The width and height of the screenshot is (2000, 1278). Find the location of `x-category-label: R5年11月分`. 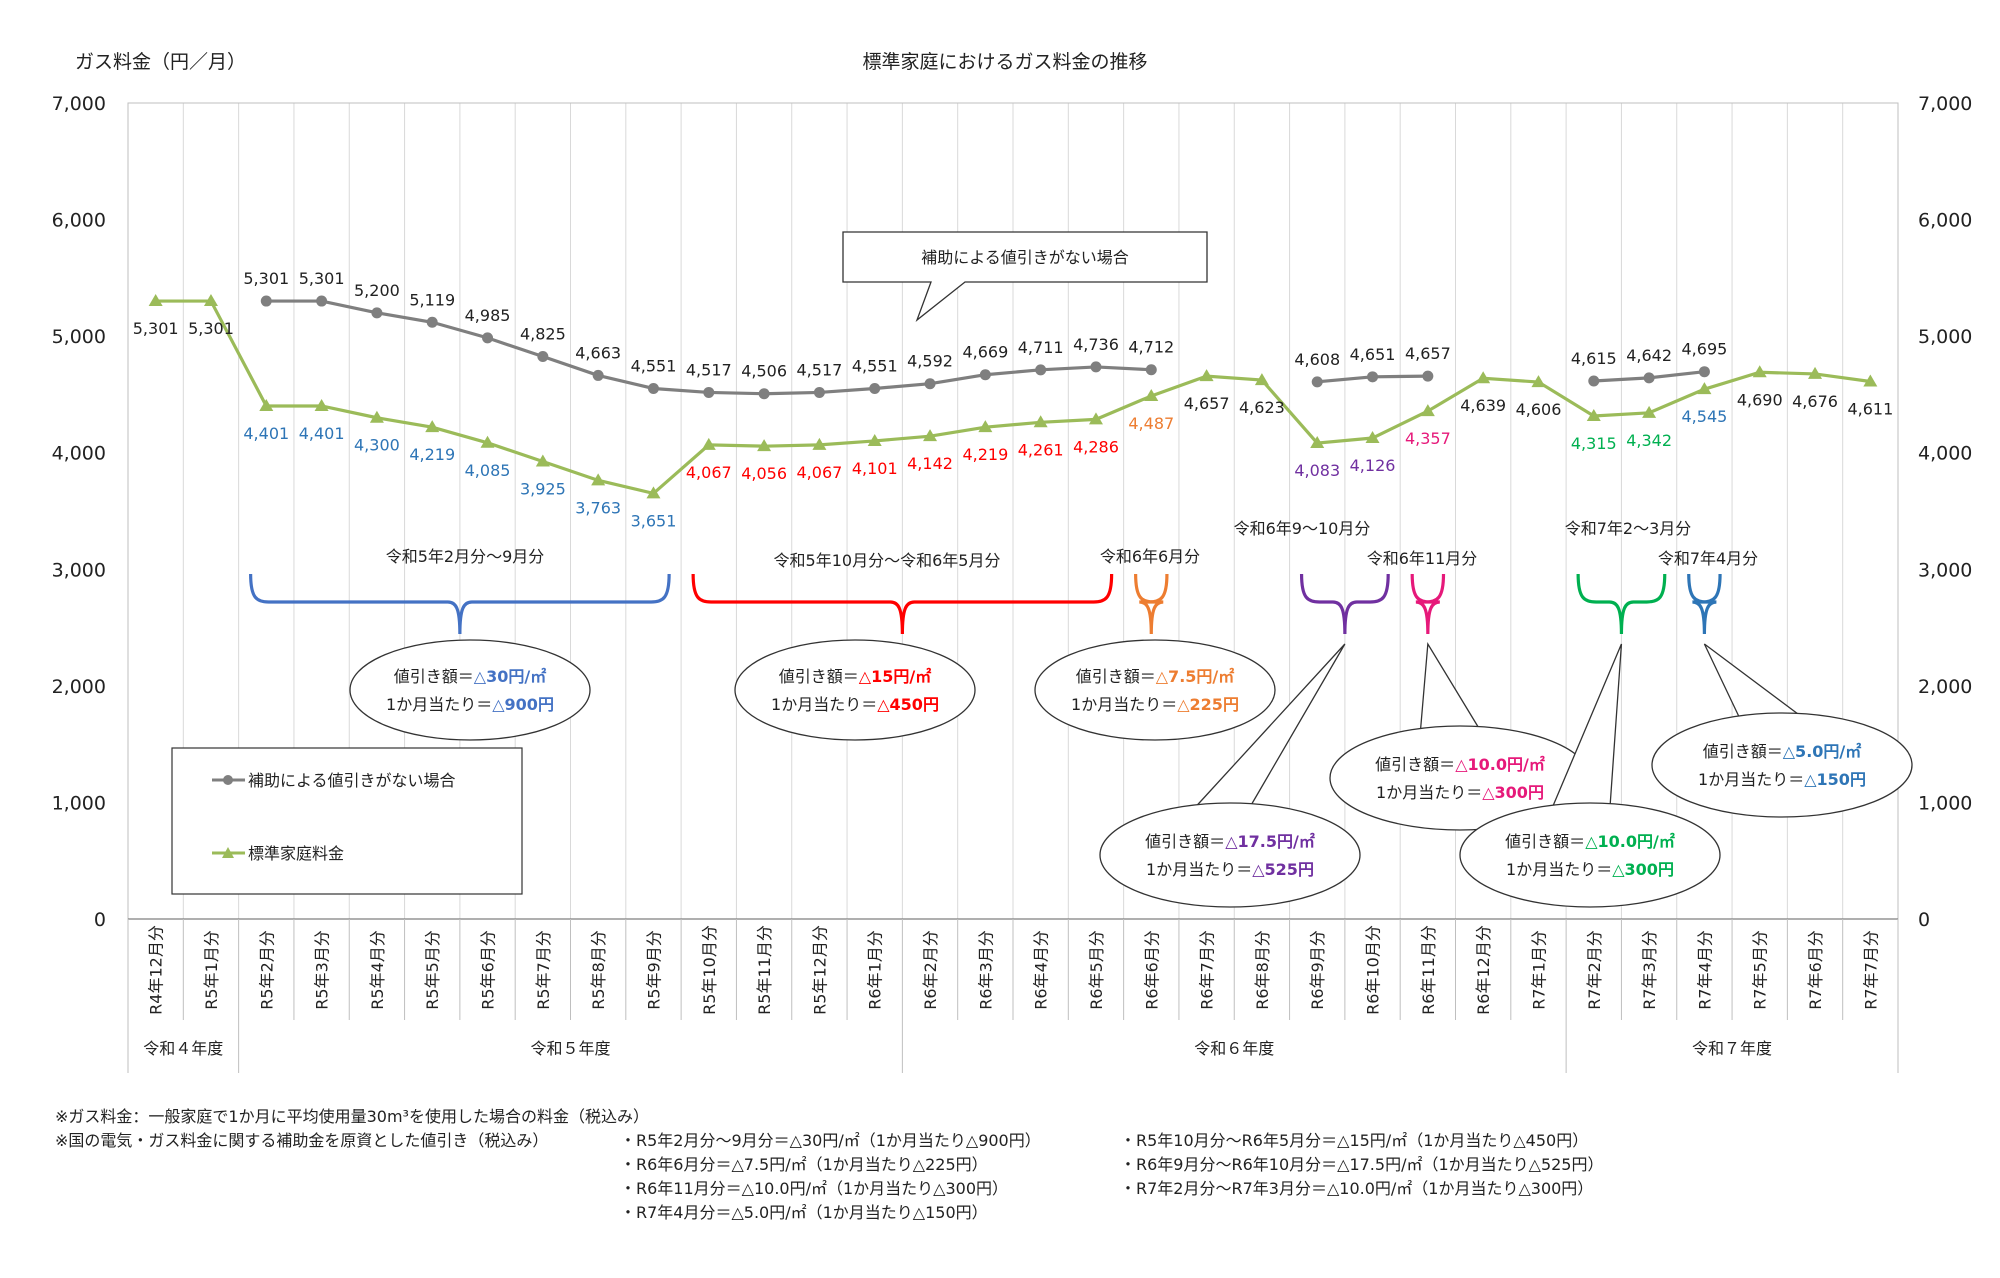

x-category-label: R5年11月分 is located at coordinates (764, 970).